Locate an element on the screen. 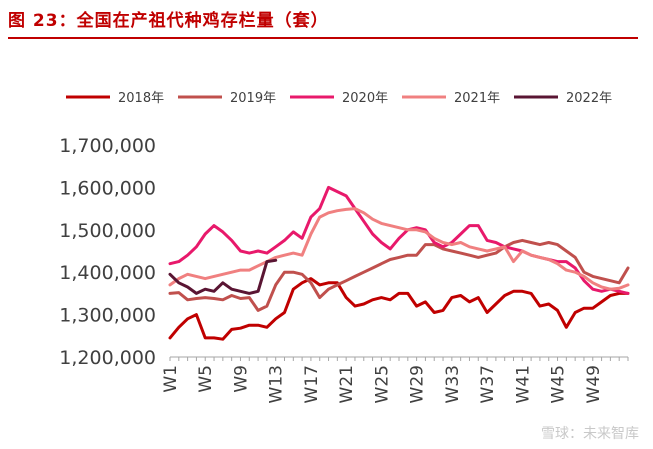 The height and width of the screenshot is (449, 653). x-axis: W1 W5 W9 W13 W17 W21 W25 W29 W33 W37 W41 W45 W49 is located at coordinates (395, 379).